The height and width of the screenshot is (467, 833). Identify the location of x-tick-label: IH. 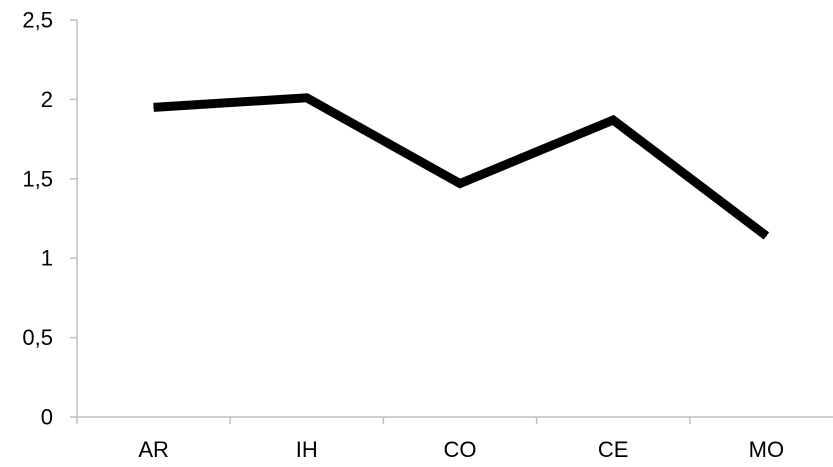
(307, 449).